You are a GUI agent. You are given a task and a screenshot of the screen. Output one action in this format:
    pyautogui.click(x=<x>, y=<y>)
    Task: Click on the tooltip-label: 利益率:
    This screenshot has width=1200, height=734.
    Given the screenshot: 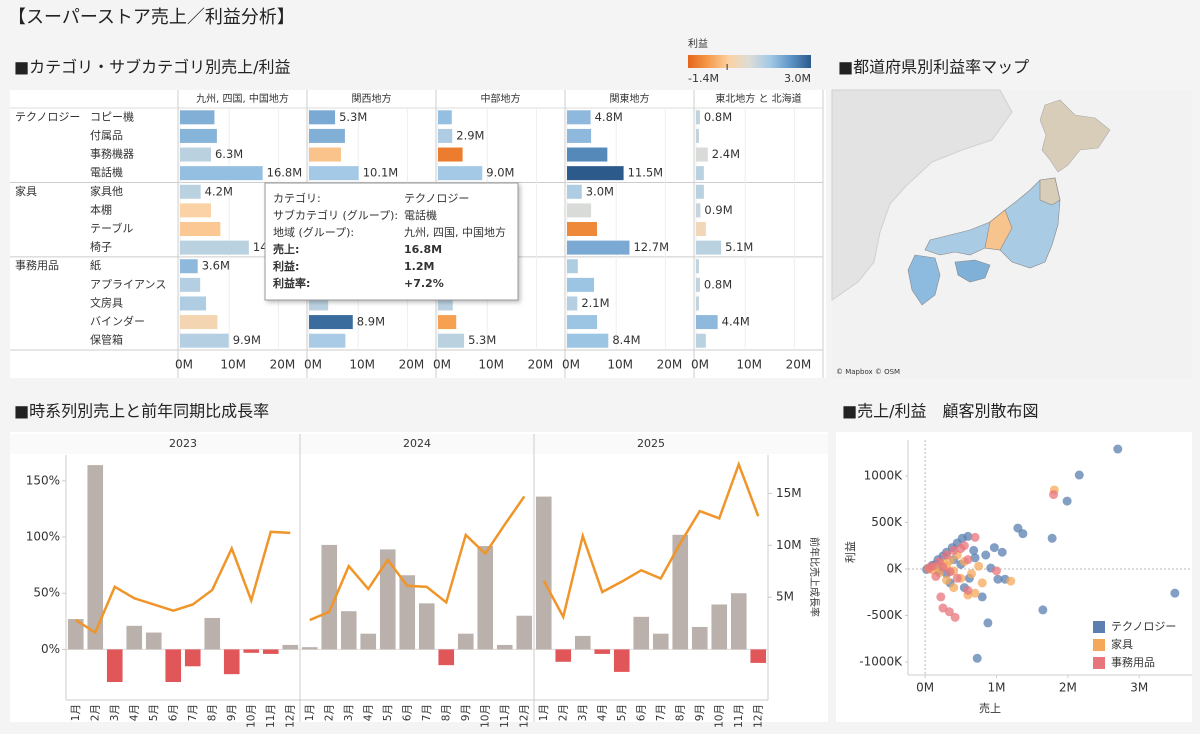 What is the action you would take?
    pyautogui.click(x=291, y=283)
    